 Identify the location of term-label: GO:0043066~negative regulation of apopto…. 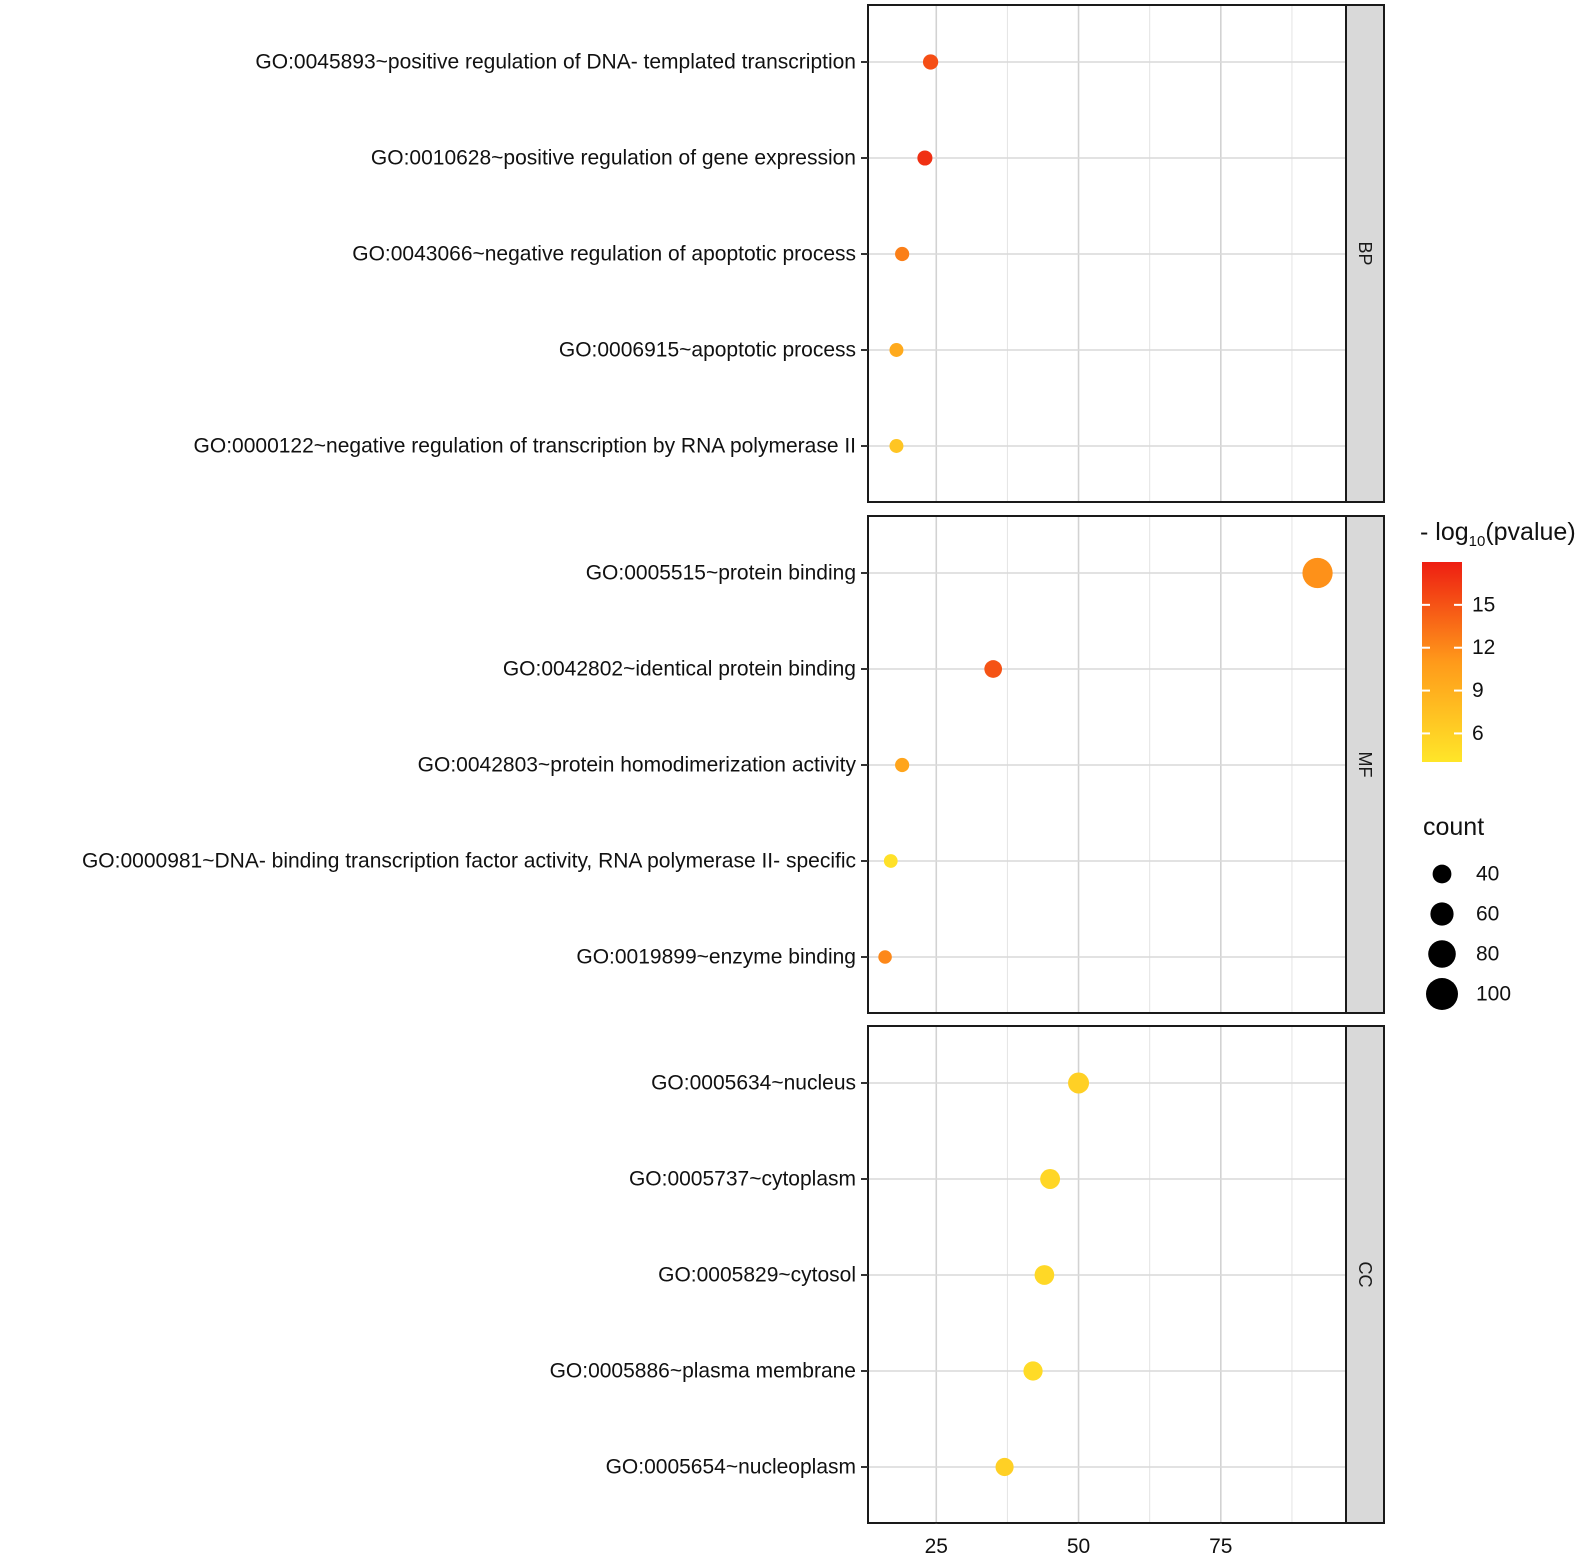
(604, 254).